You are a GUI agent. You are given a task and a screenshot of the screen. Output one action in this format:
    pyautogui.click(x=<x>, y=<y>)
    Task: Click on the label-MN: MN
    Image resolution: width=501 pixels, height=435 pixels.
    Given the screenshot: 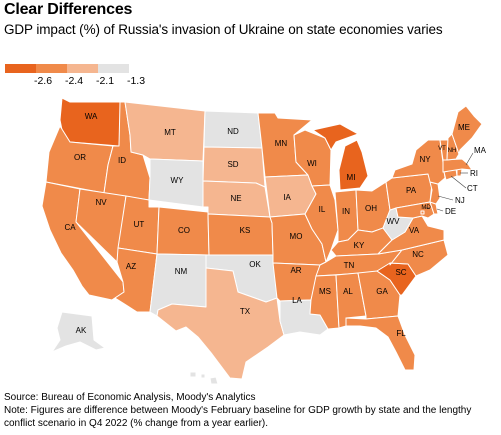 What is the action you would take?
    pyautogui.click(x=281, y=143)
    